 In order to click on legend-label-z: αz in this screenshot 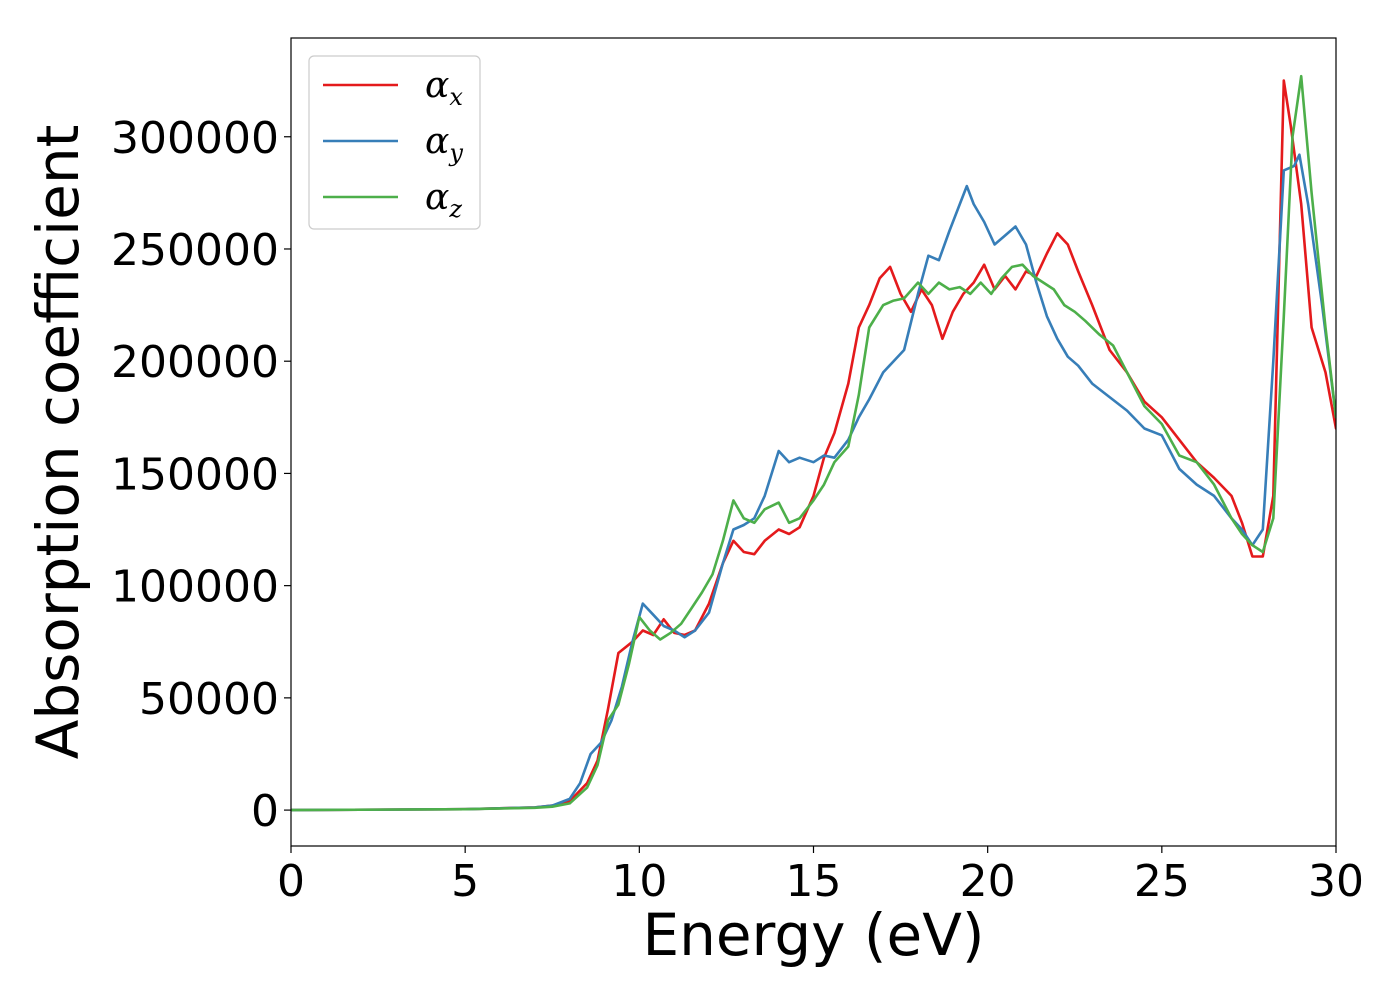, I will do `click(443, 200)`.